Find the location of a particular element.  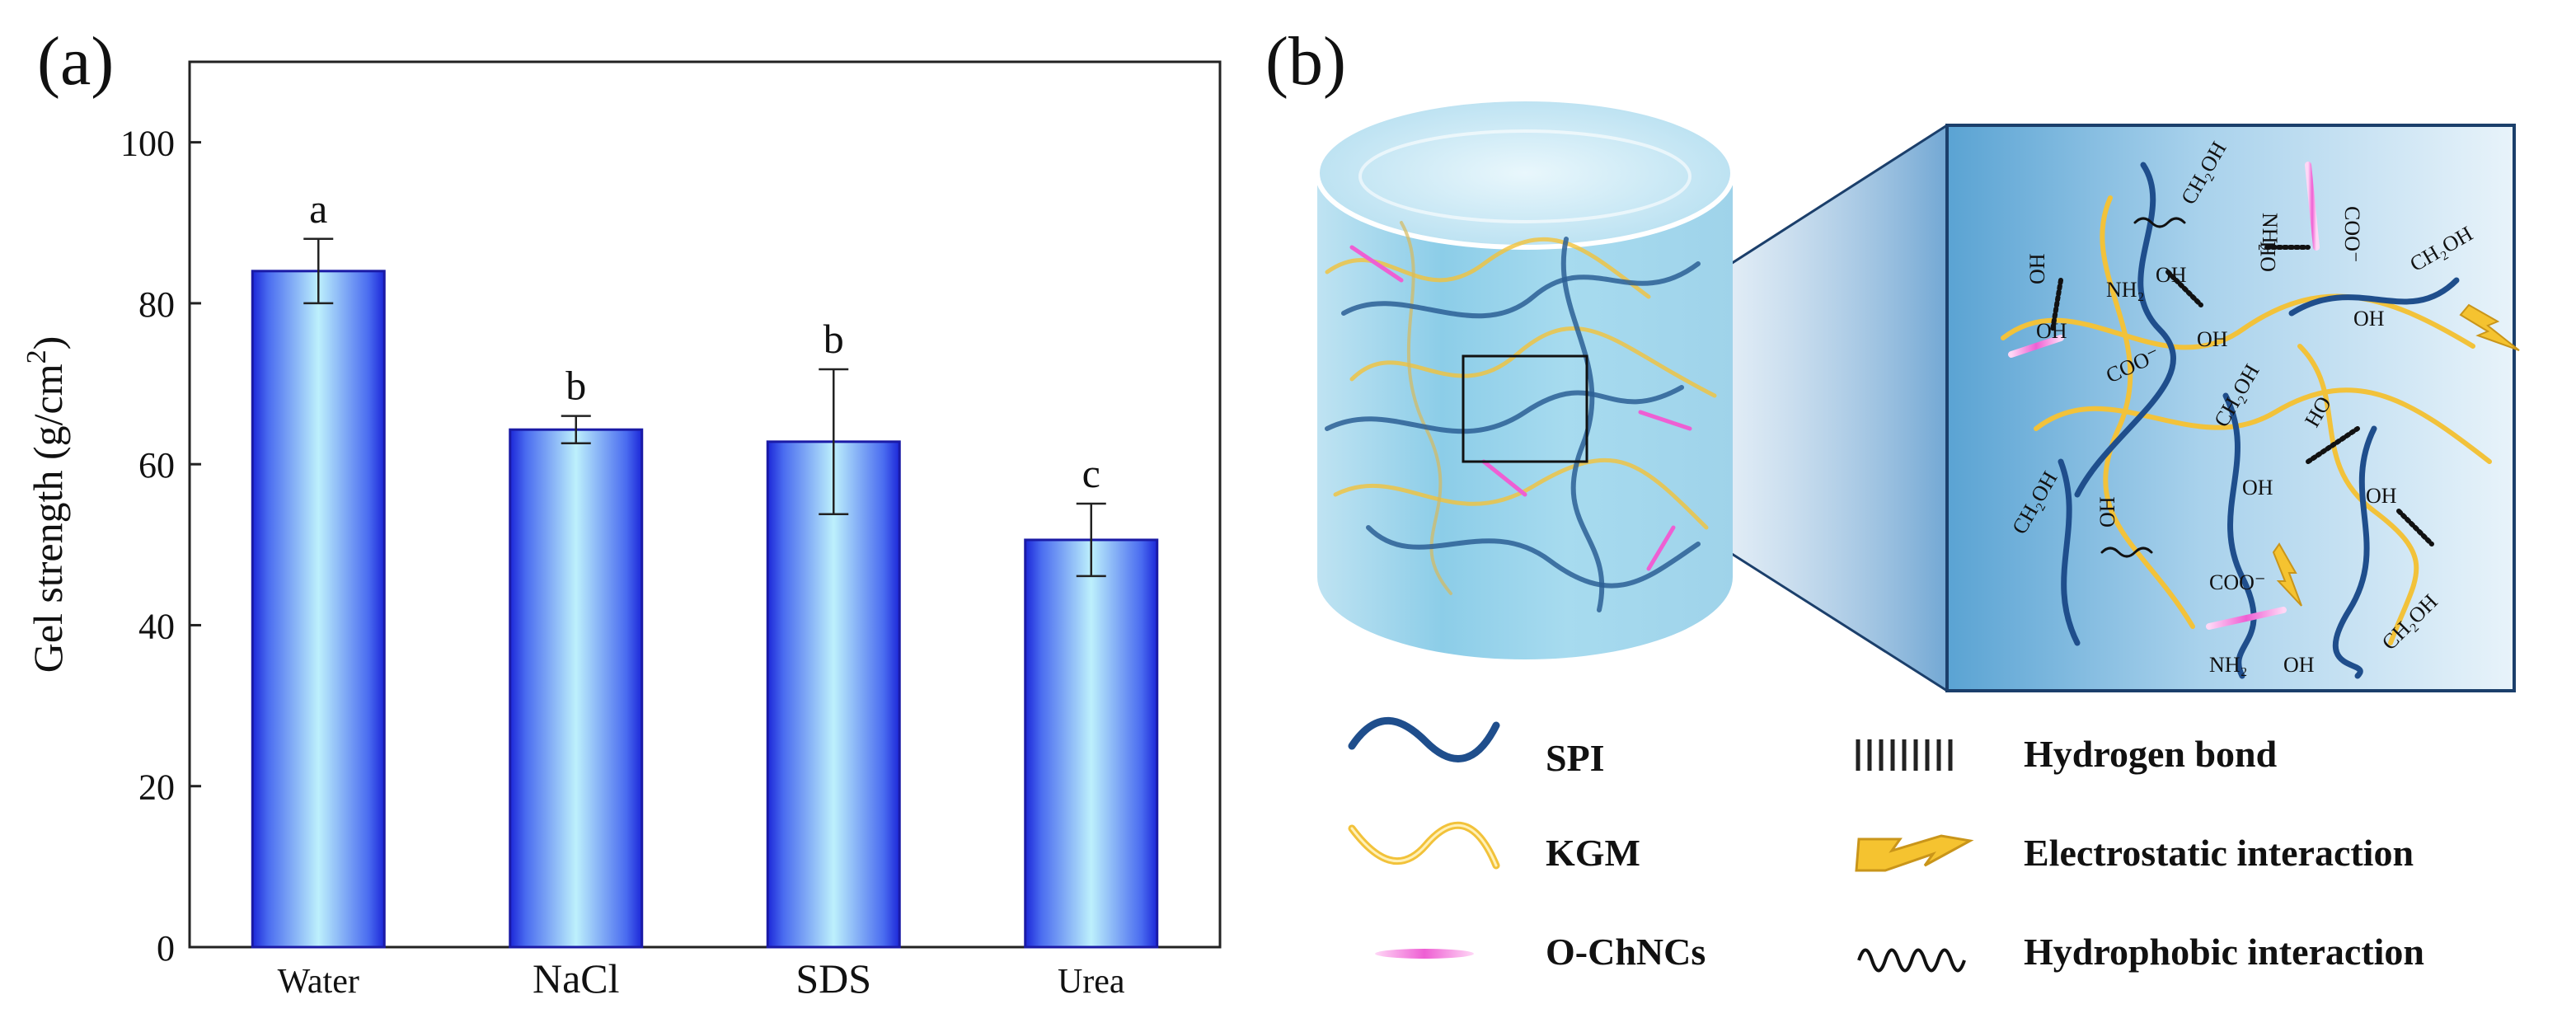

y-axis-label: Gel strength (g/cm2) is located at coordinates (46, 504).